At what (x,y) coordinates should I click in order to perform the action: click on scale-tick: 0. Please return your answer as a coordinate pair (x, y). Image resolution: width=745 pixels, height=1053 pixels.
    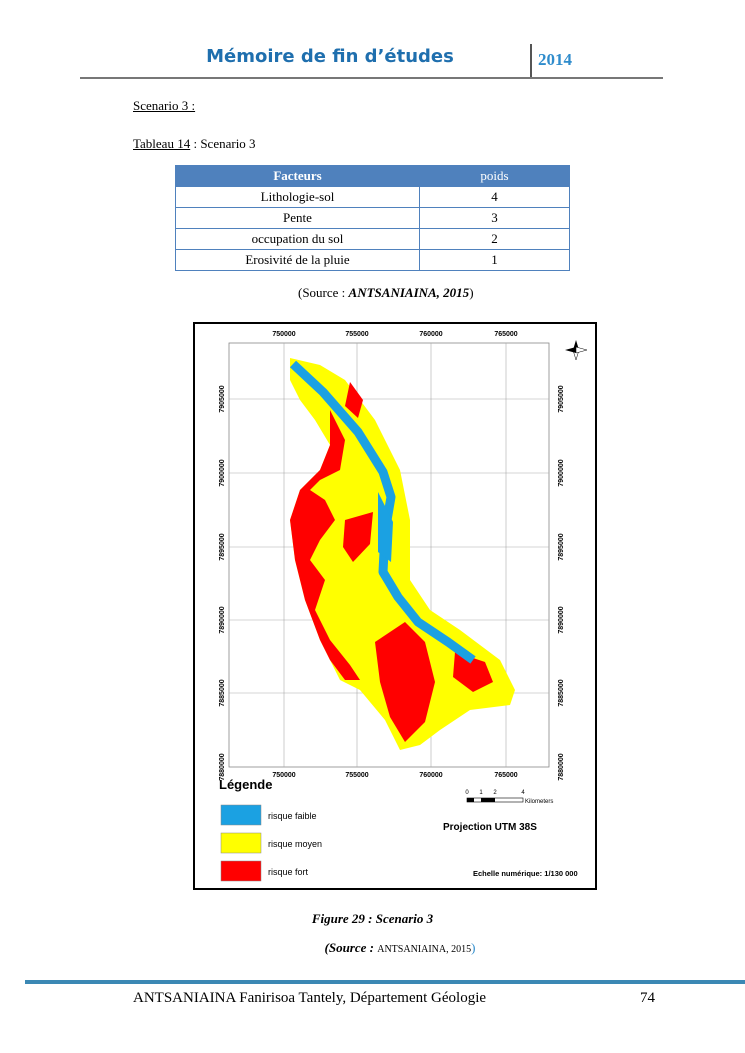
    Looking at the image, I should click on (467, 793).